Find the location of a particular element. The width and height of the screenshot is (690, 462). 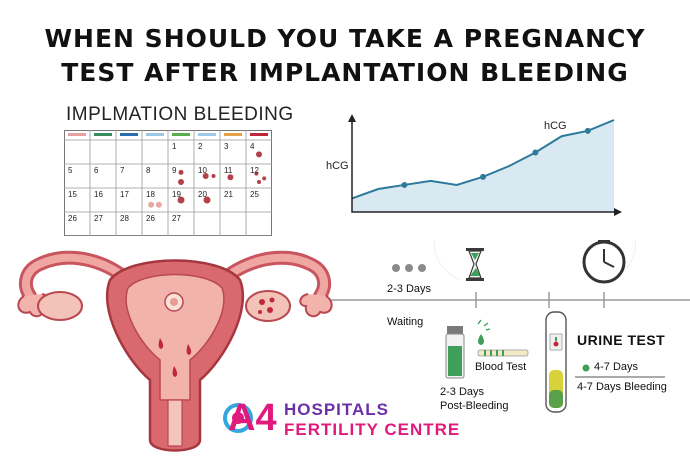

blood-test-label: Blood Test is located at coordinates (501, 367).